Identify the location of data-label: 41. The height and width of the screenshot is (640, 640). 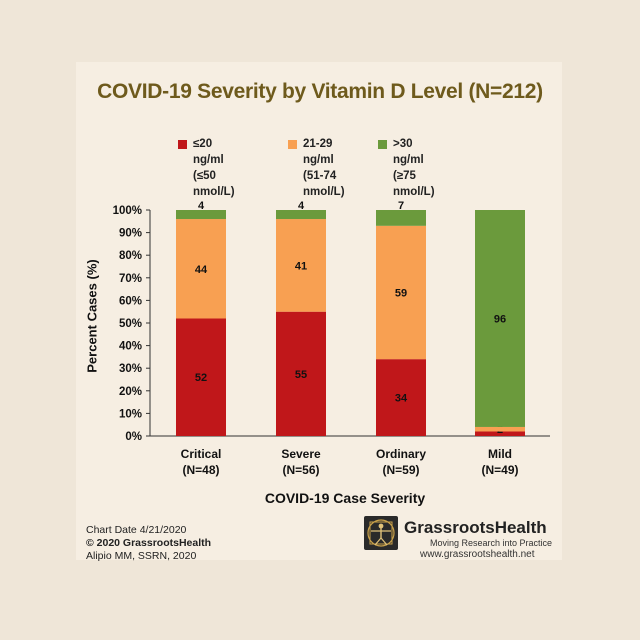
(301, 266).